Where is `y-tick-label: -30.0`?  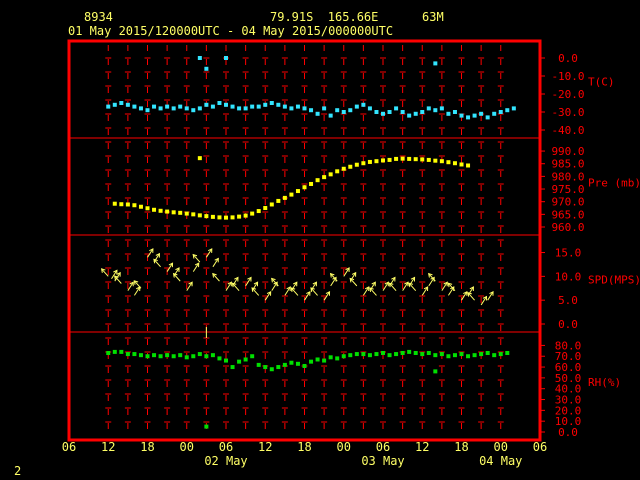 y-tick-label: -30.0 is located at coordinates (567, 112).